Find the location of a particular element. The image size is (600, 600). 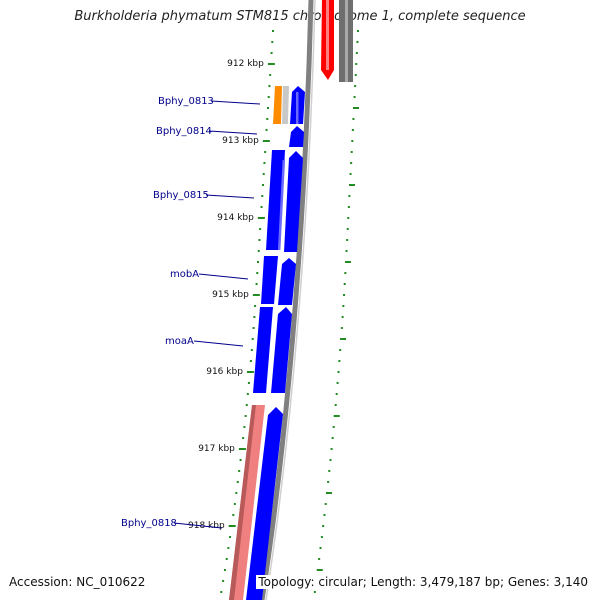

gene-bphy-0818-pink-edge is located at coordinates (242, 502).